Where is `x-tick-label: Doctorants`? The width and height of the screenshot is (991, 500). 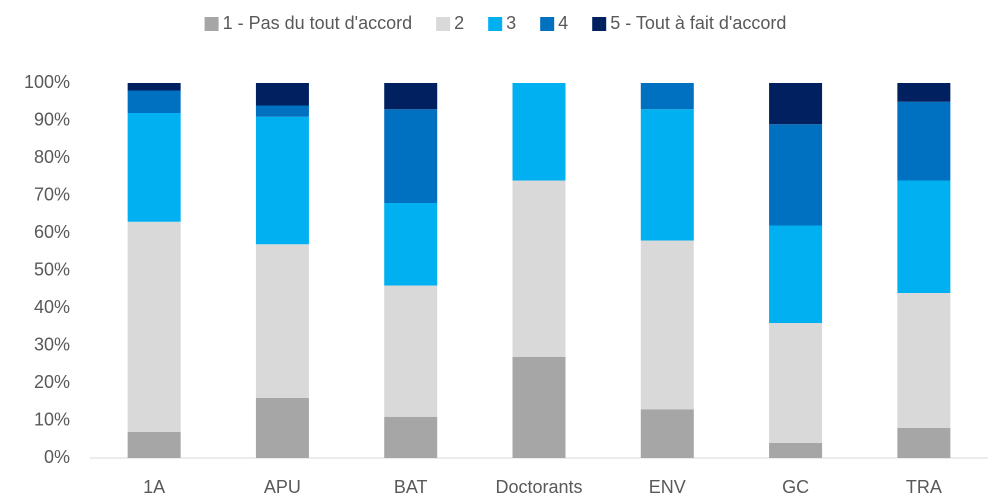
x-tick-label: Doctorants is located at coordinates (538, 487).